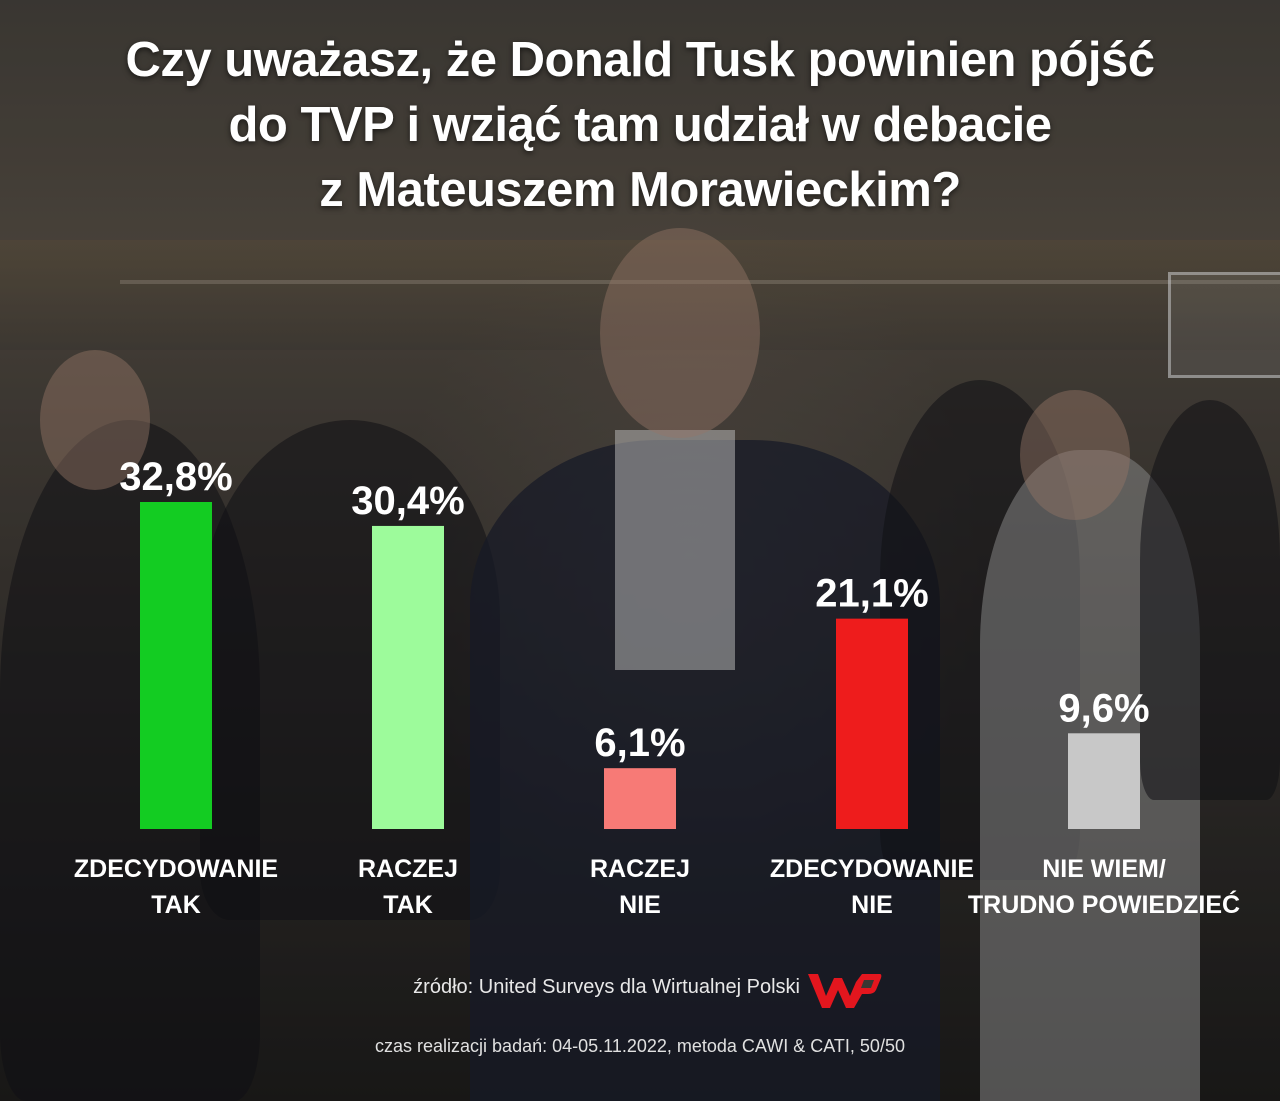 The width and height of the screenshot is (1280, 1101). What do you see at coordinates (871, 594) in the screenshot?
I see `bar-value-label-4: 21,1%` at bounding box center [871, 594].